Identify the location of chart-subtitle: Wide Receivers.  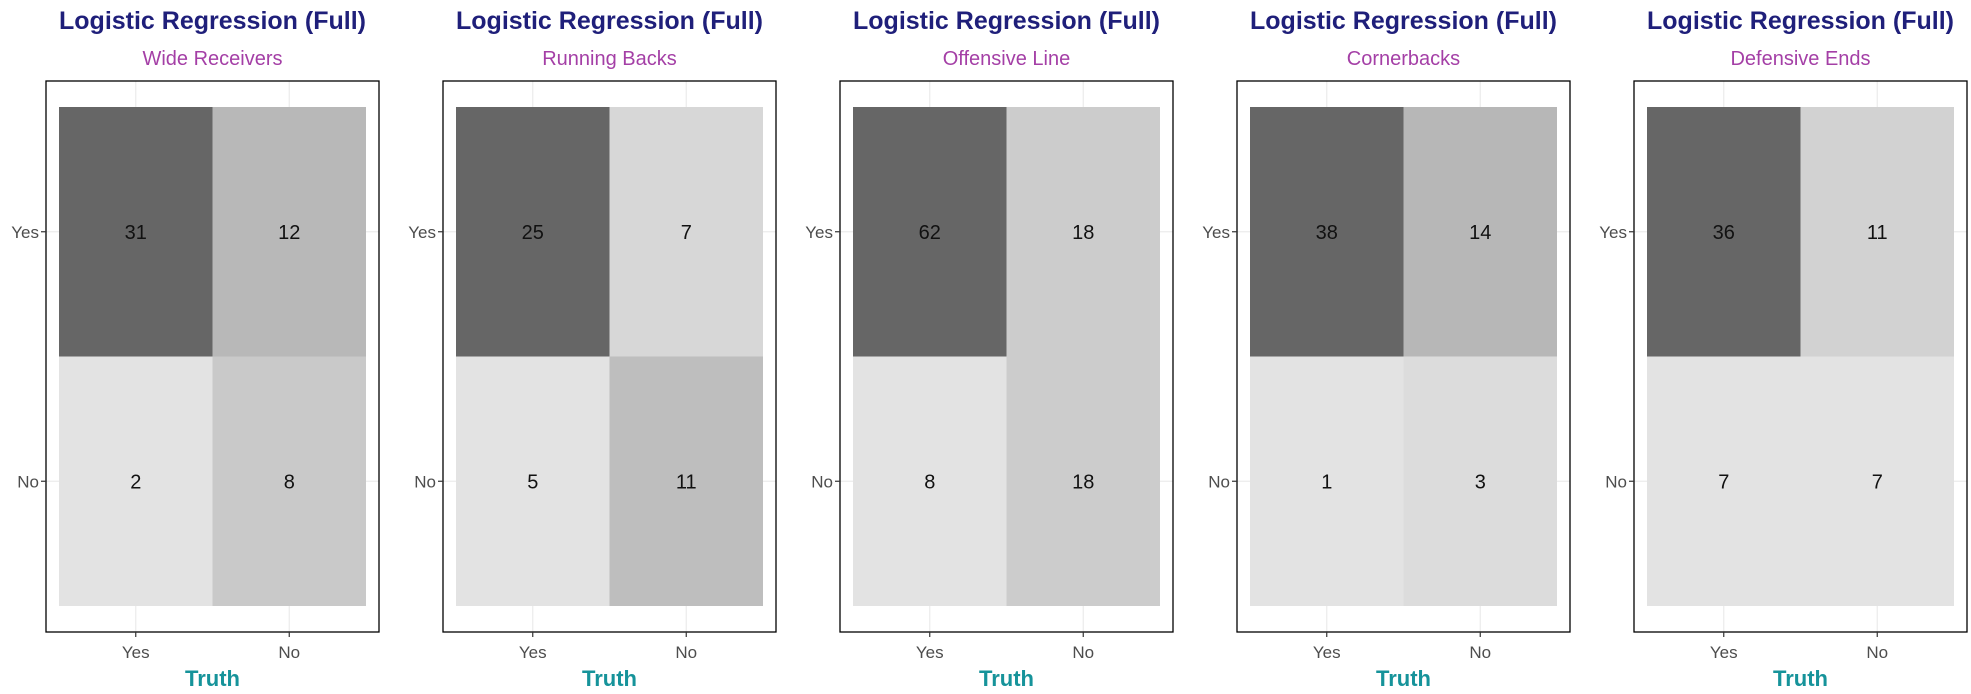
(212, 59).